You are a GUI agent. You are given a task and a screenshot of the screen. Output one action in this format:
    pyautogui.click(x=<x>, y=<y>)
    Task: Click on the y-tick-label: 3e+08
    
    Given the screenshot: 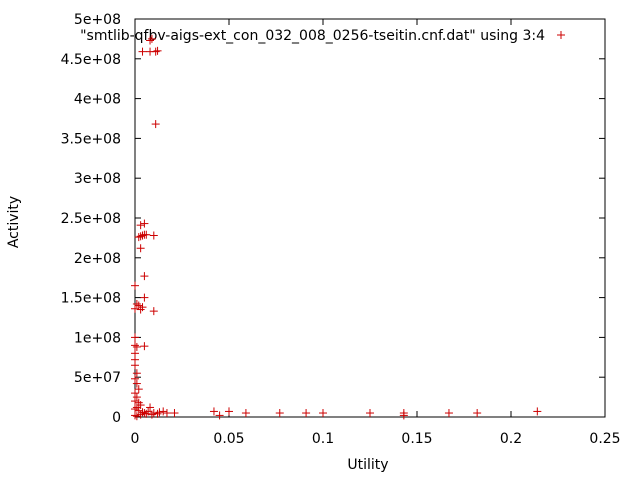 What is the action you would take?
    pyautogui.click(x=97, y=179)
    